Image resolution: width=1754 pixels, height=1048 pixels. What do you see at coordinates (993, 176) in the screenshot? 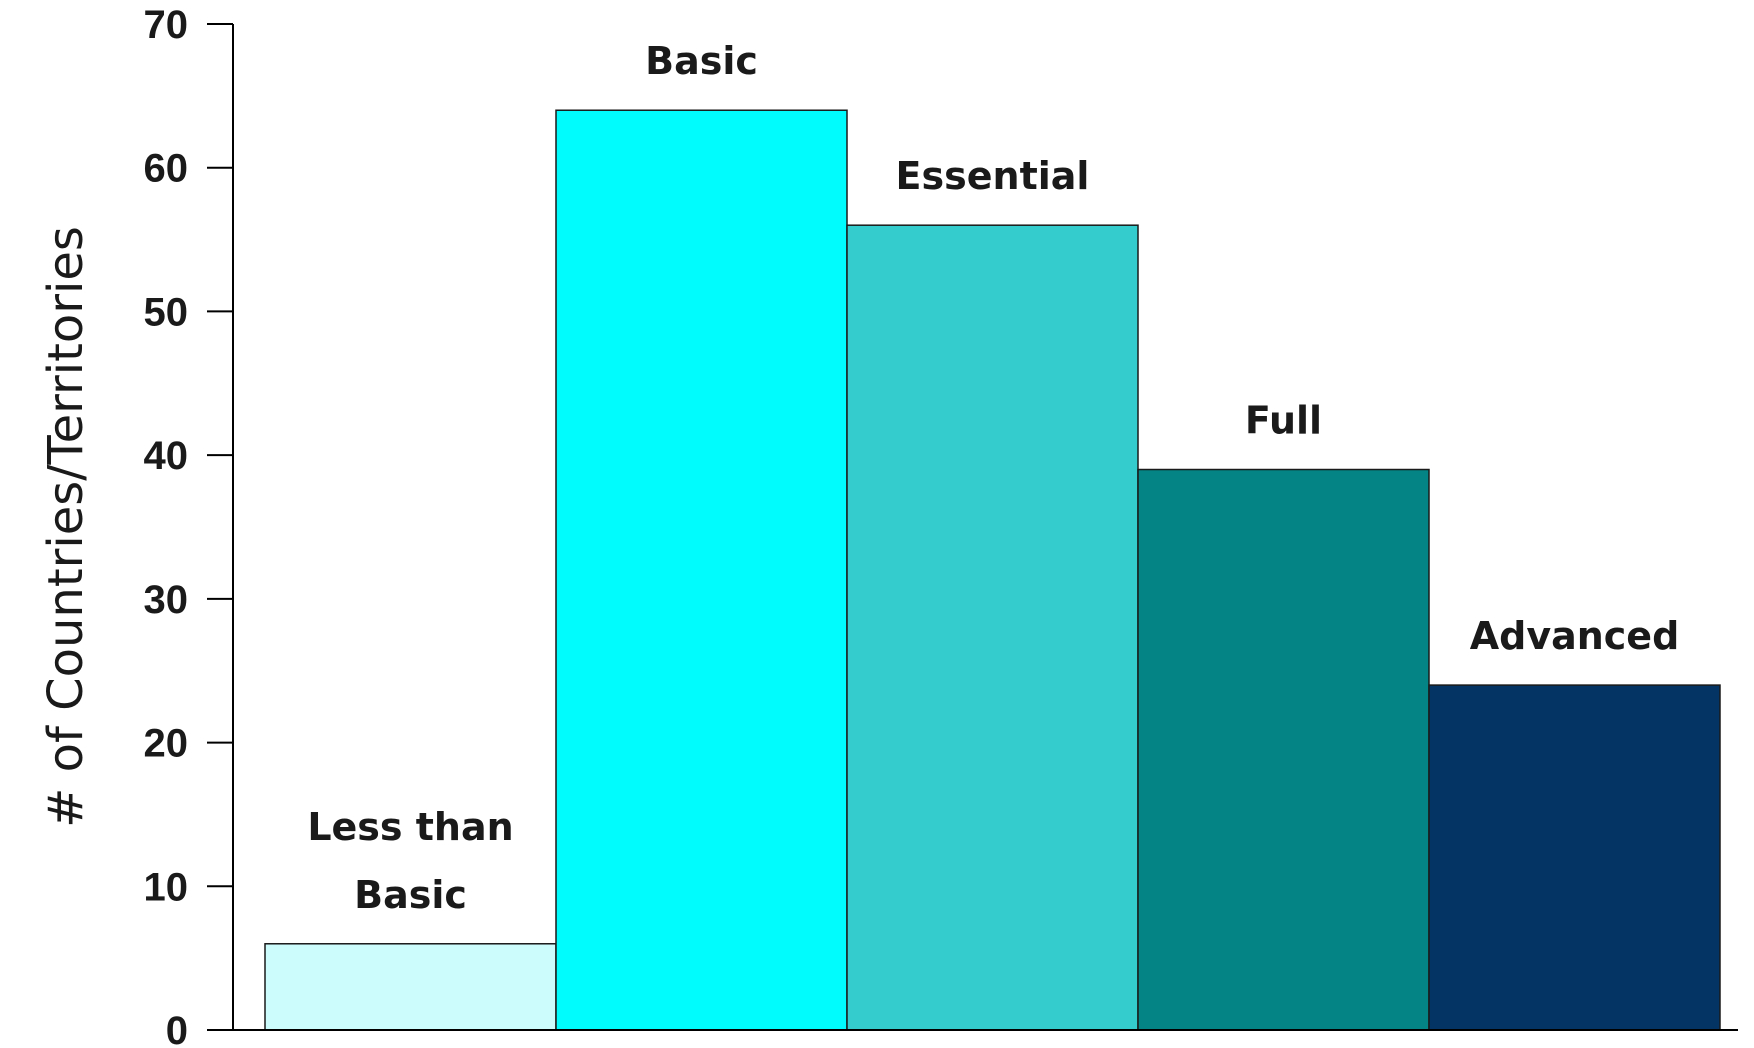
I see `bar-category-label: Essential` at bounding box center [993, 176].